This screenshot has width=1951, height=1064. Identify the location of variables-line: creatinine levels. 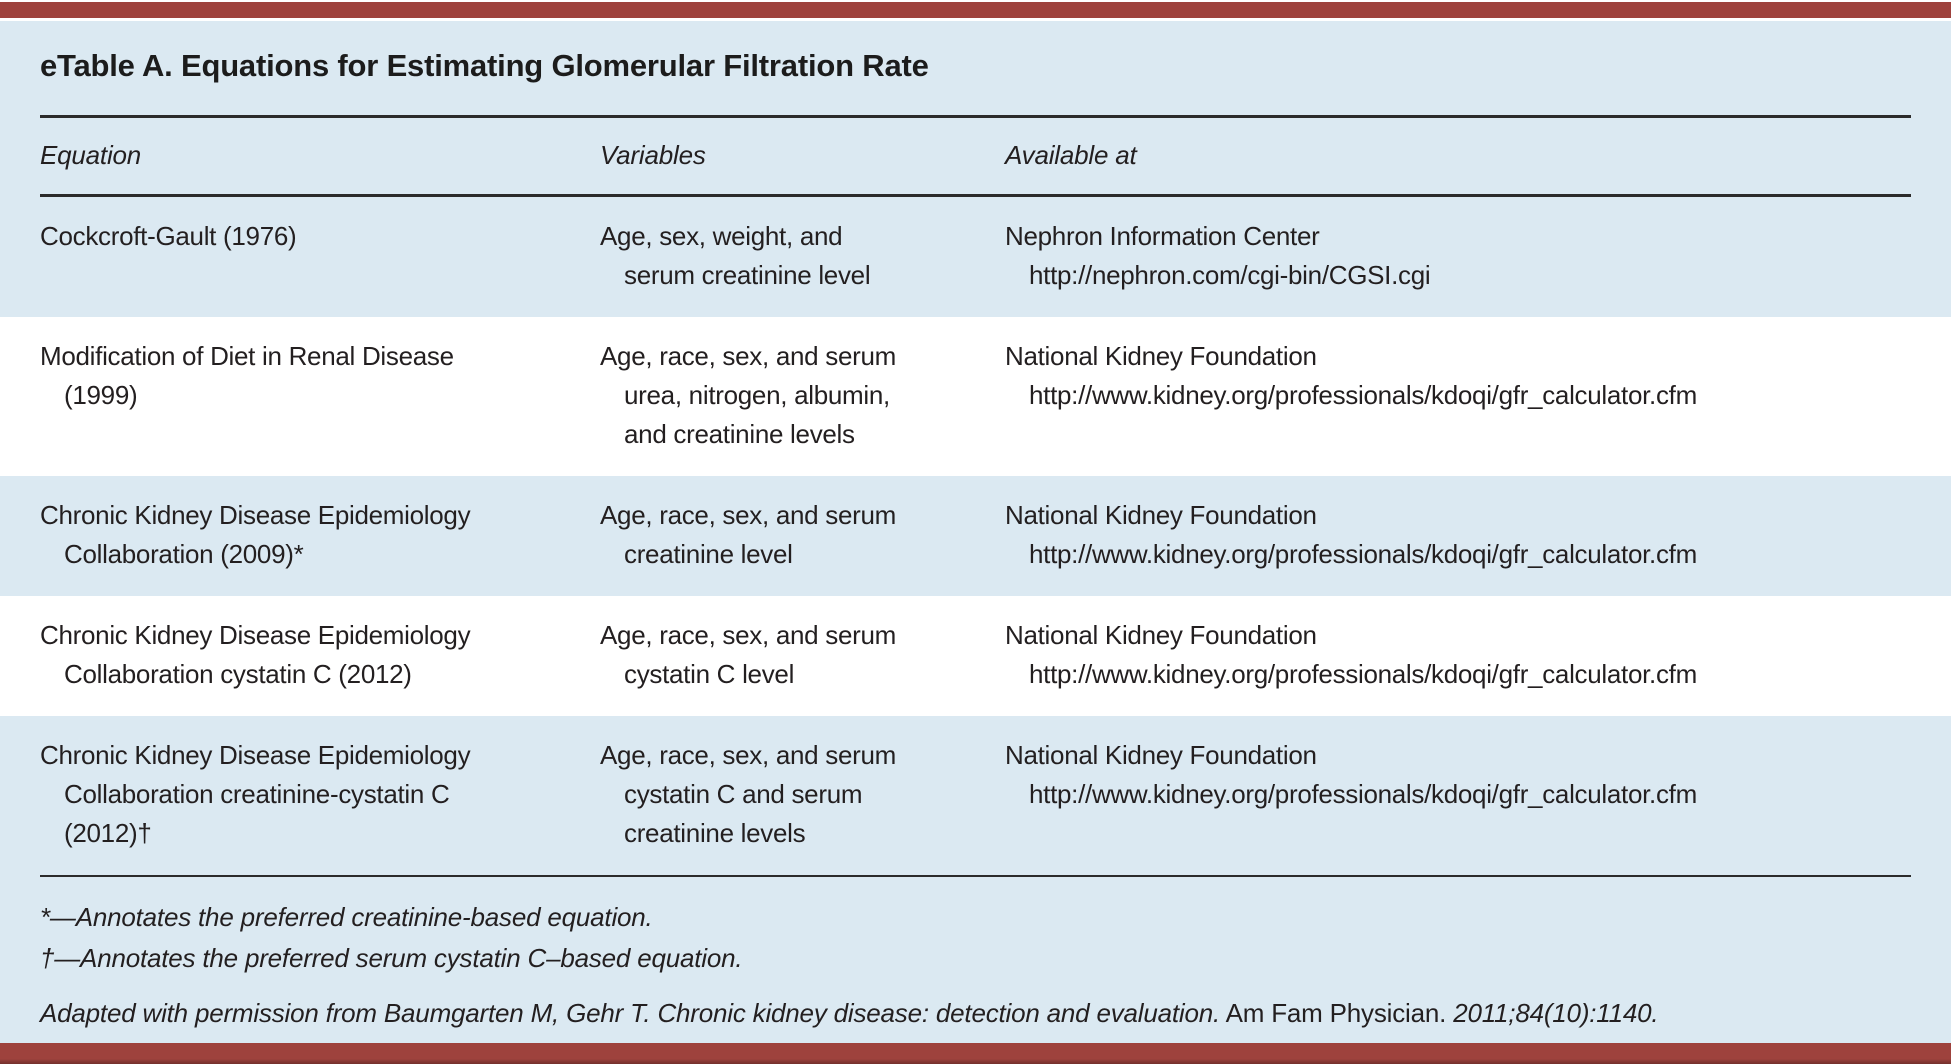
(715, 833).